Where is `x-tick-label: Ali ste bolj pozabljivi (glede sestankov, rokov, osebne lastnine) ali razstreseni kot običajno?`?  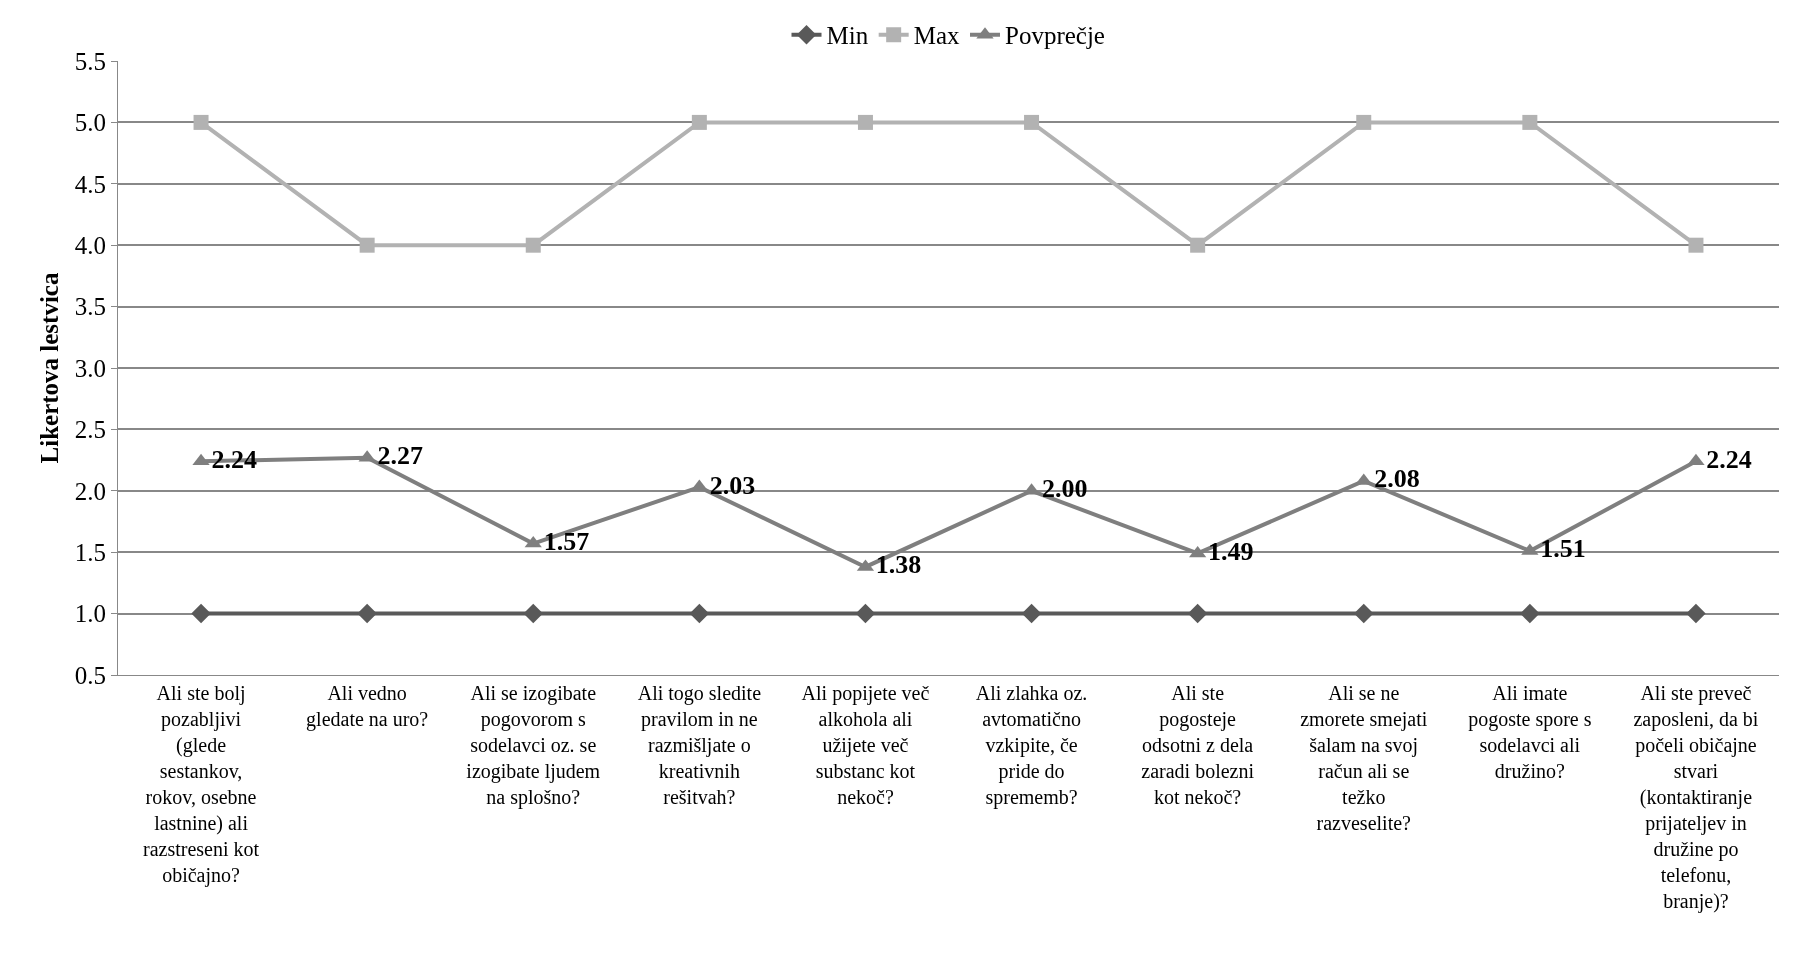 x-tick-label: Ali ste bolj pozabljivi (glede sestankov, rokov, osebne lastnine) ali razstreseni kot običajno? is located at coordinates (201, 784).